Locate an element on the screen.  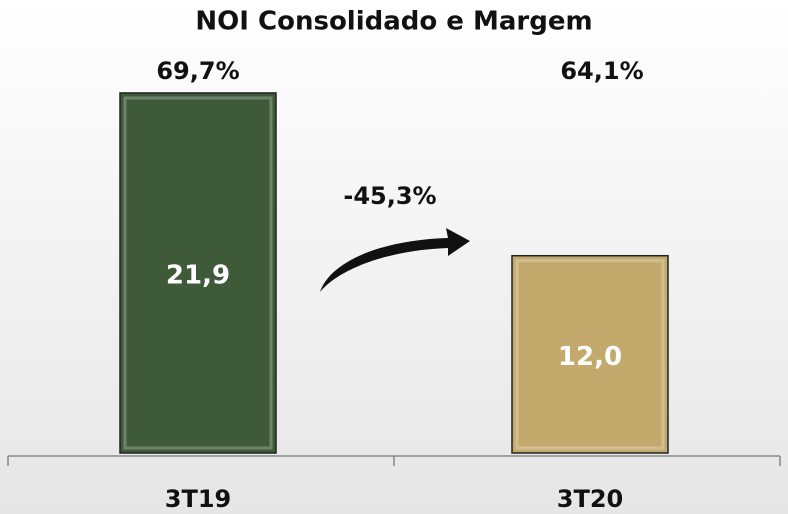
data-label: 12,0 is located at coordinates (590, 357).